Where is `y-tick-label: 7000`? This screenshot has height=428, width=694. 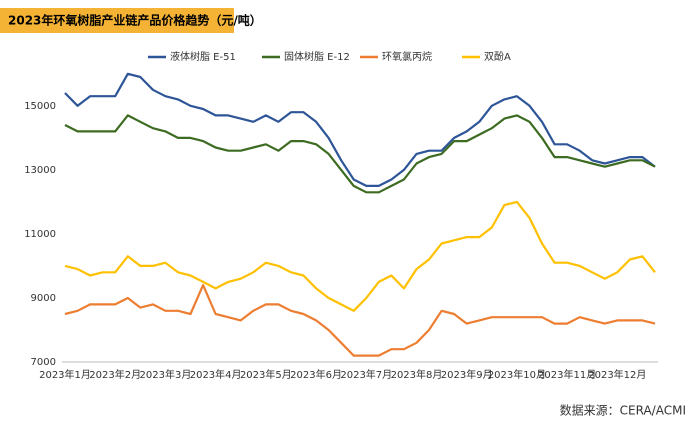 y-tick-label: 7000 is located at coordinates (43, 362).